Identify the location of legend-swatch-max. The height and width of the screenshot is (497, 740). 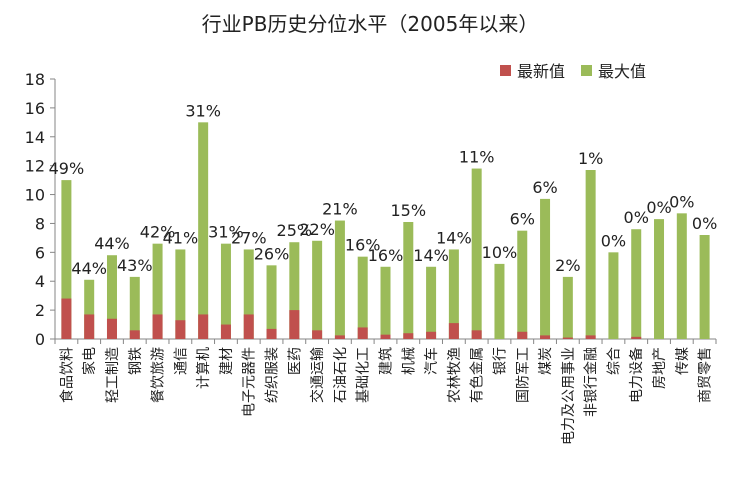
(587, 70).